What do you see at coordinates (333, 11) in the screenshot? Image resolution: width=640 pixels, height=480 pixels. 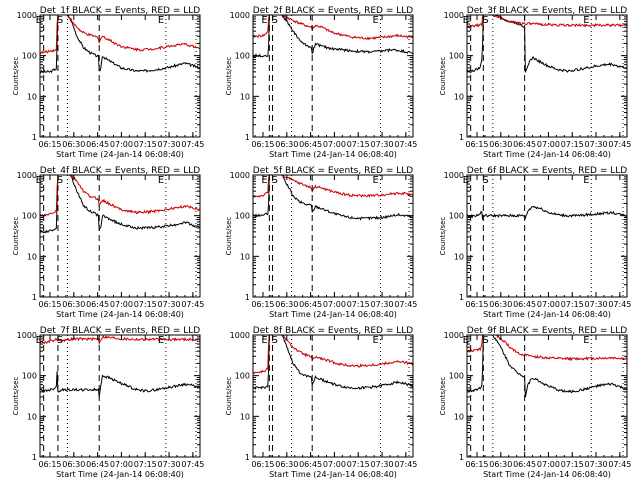 I see `chart-title: Det_2f BLACK = Events, RED = LLD` at bounding box center [333, 11].